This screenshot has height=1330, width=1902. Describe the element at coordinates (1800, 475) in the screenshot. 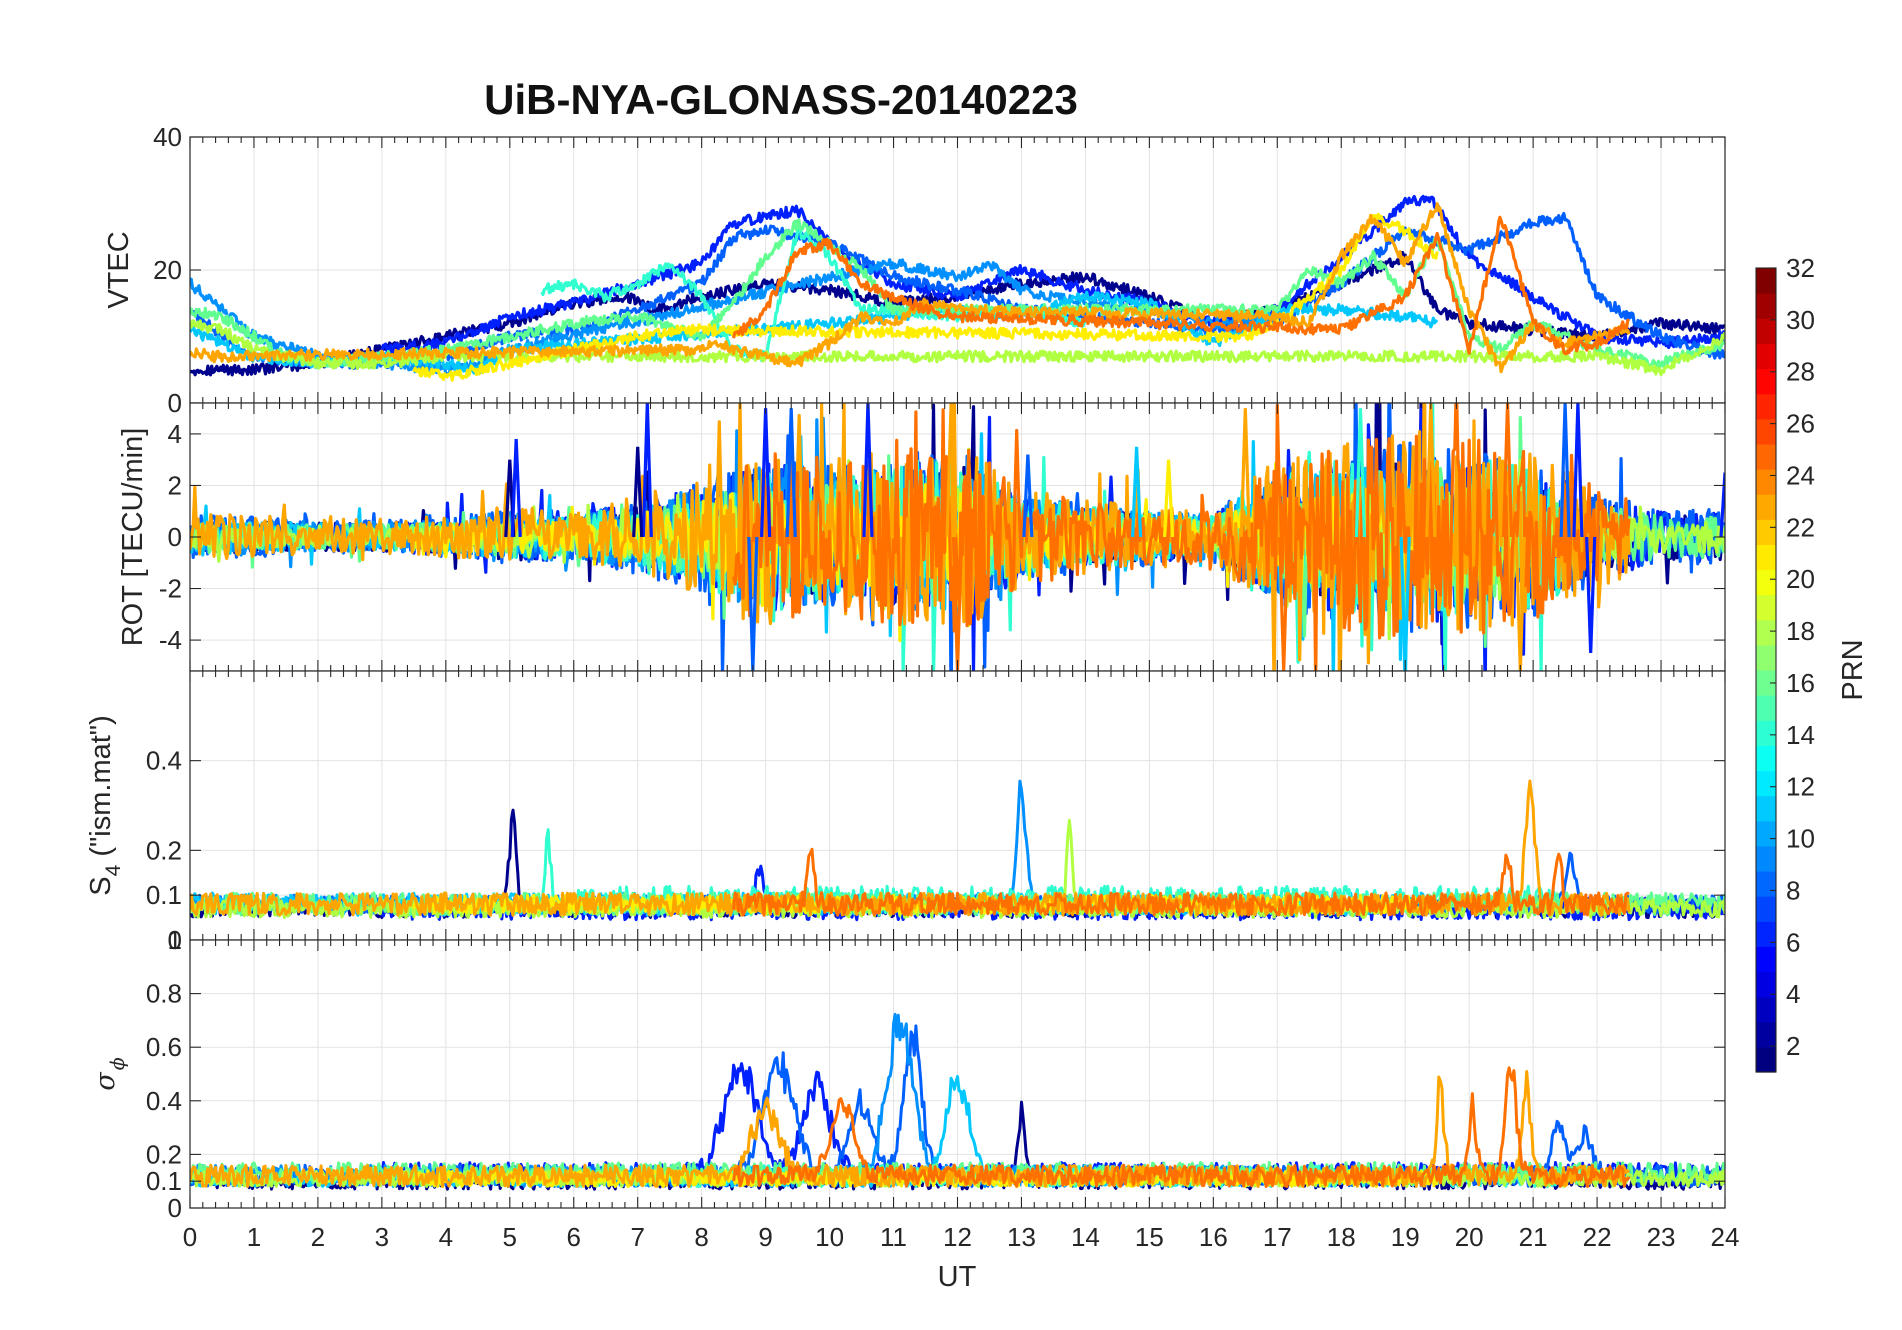

I see `colorbar-tick-label: 24` at that location.